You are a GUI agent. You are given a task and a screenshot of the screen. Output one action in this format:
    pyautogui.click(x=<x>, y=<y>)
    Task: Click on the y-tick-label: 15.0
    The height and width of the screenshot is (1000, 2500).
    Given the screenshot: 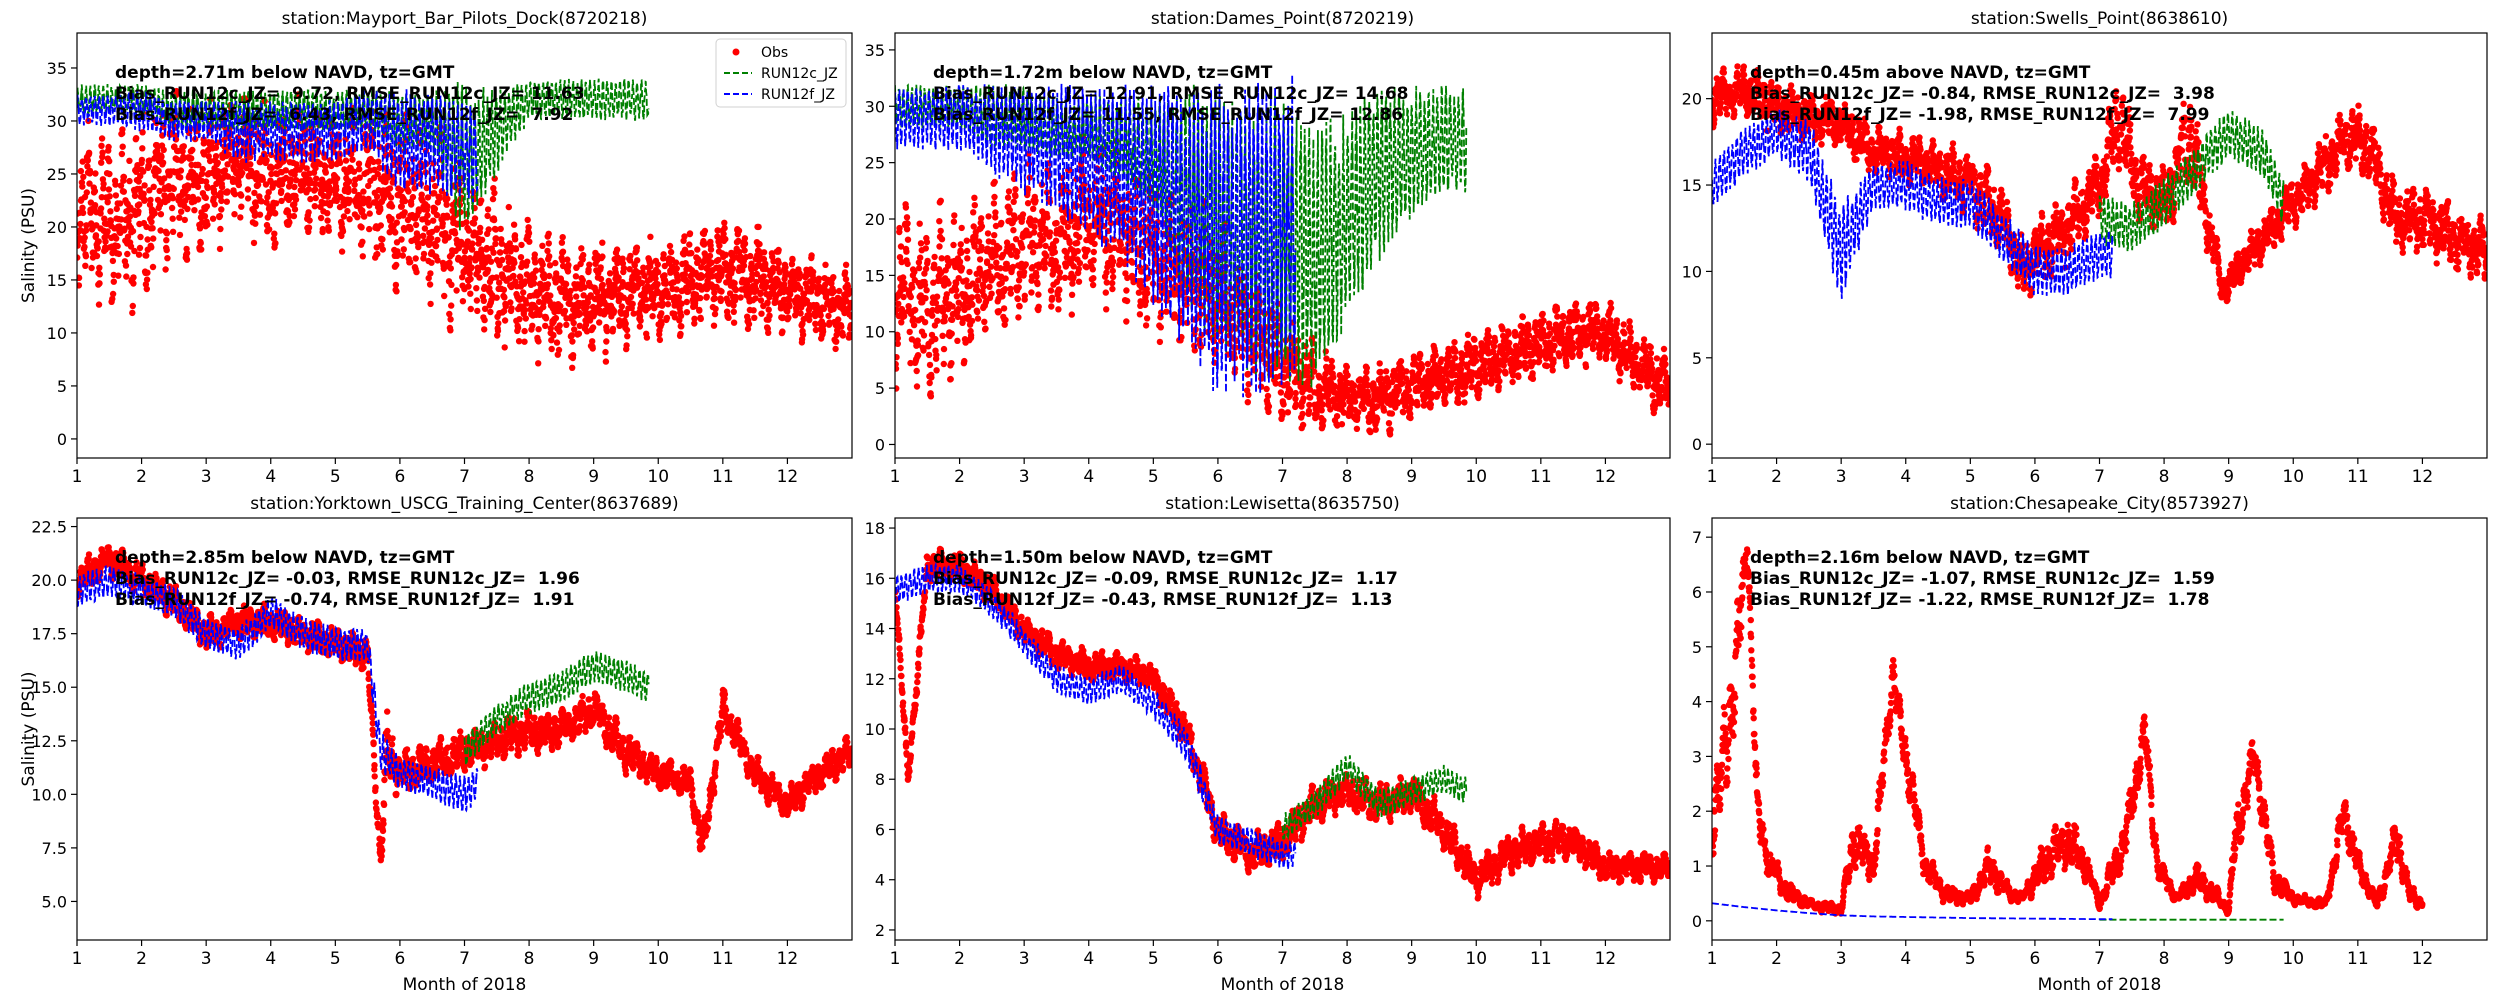 What is the action you would take?
    pyautogui.click(x=49, y=687)
    